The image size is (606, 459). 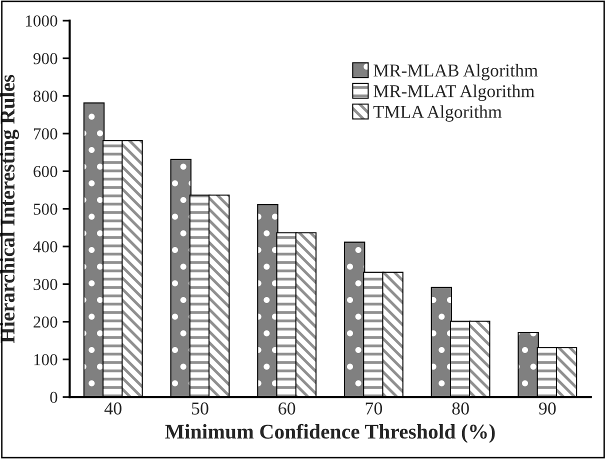 What do you see at coordinates (46, 96) in the screenshot?
I see `y-tick-label: 800` at bounding box center [46, 96].